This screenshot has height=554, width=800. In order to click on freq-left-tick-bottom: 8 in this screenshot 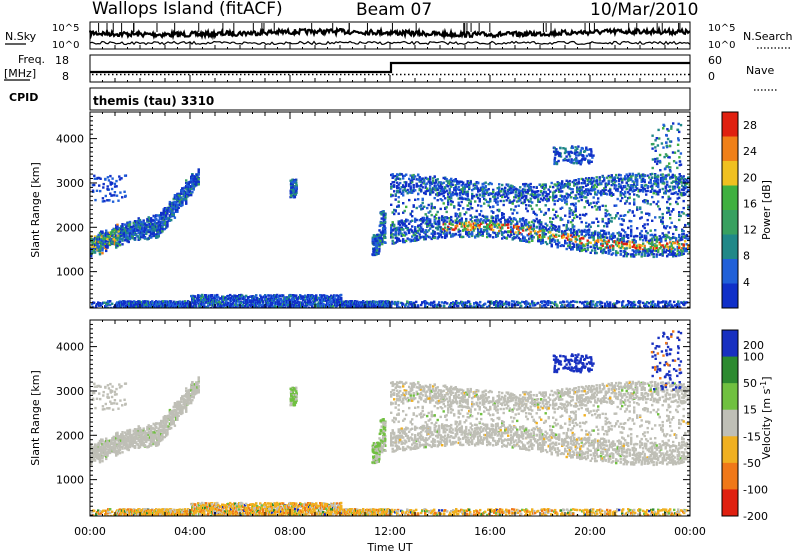, I will do `click(65, 76)`.